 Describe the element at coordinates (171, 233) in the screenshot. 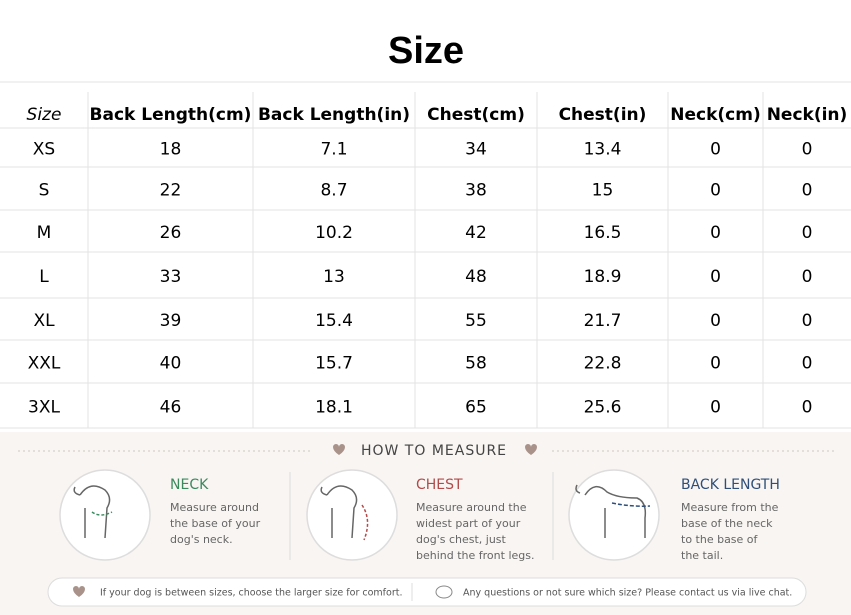

I see `table-cell: 26` at that location.